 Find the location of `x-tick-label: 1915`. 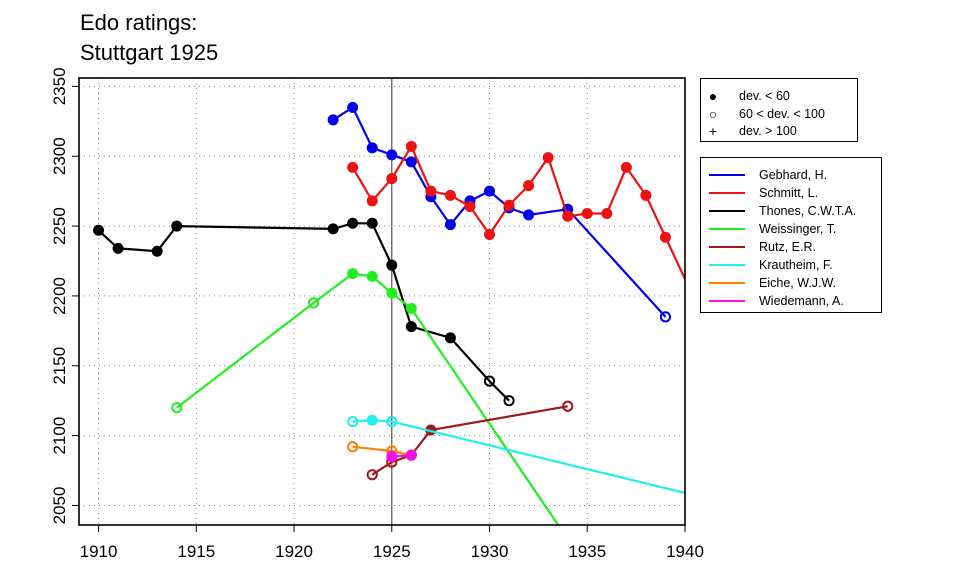

x-tick-label: 1915 is located at coordinates (196, 551).